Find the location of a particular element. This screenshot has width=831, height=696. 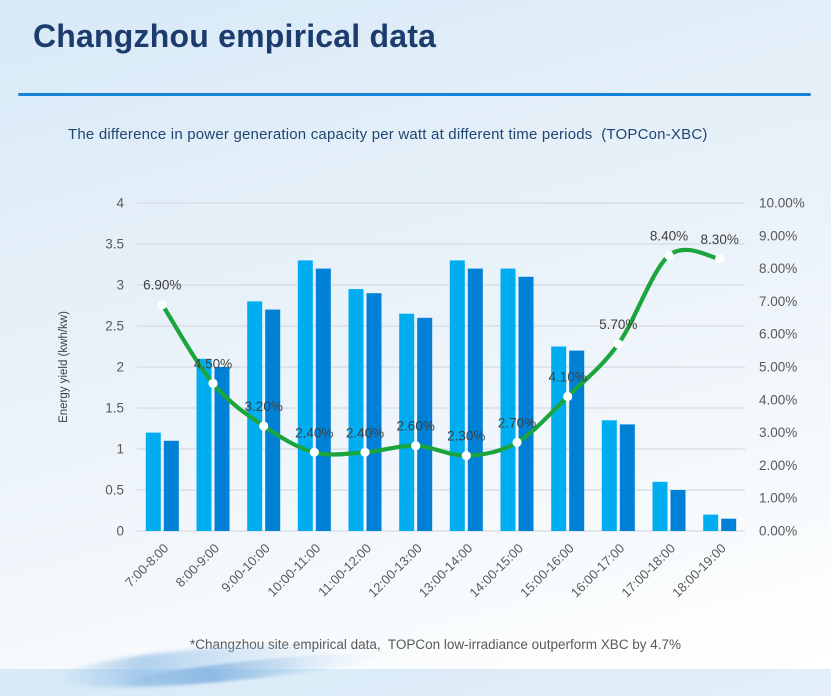

right-axis-tick-label: 0.00% is located at coordinates (778, 531).